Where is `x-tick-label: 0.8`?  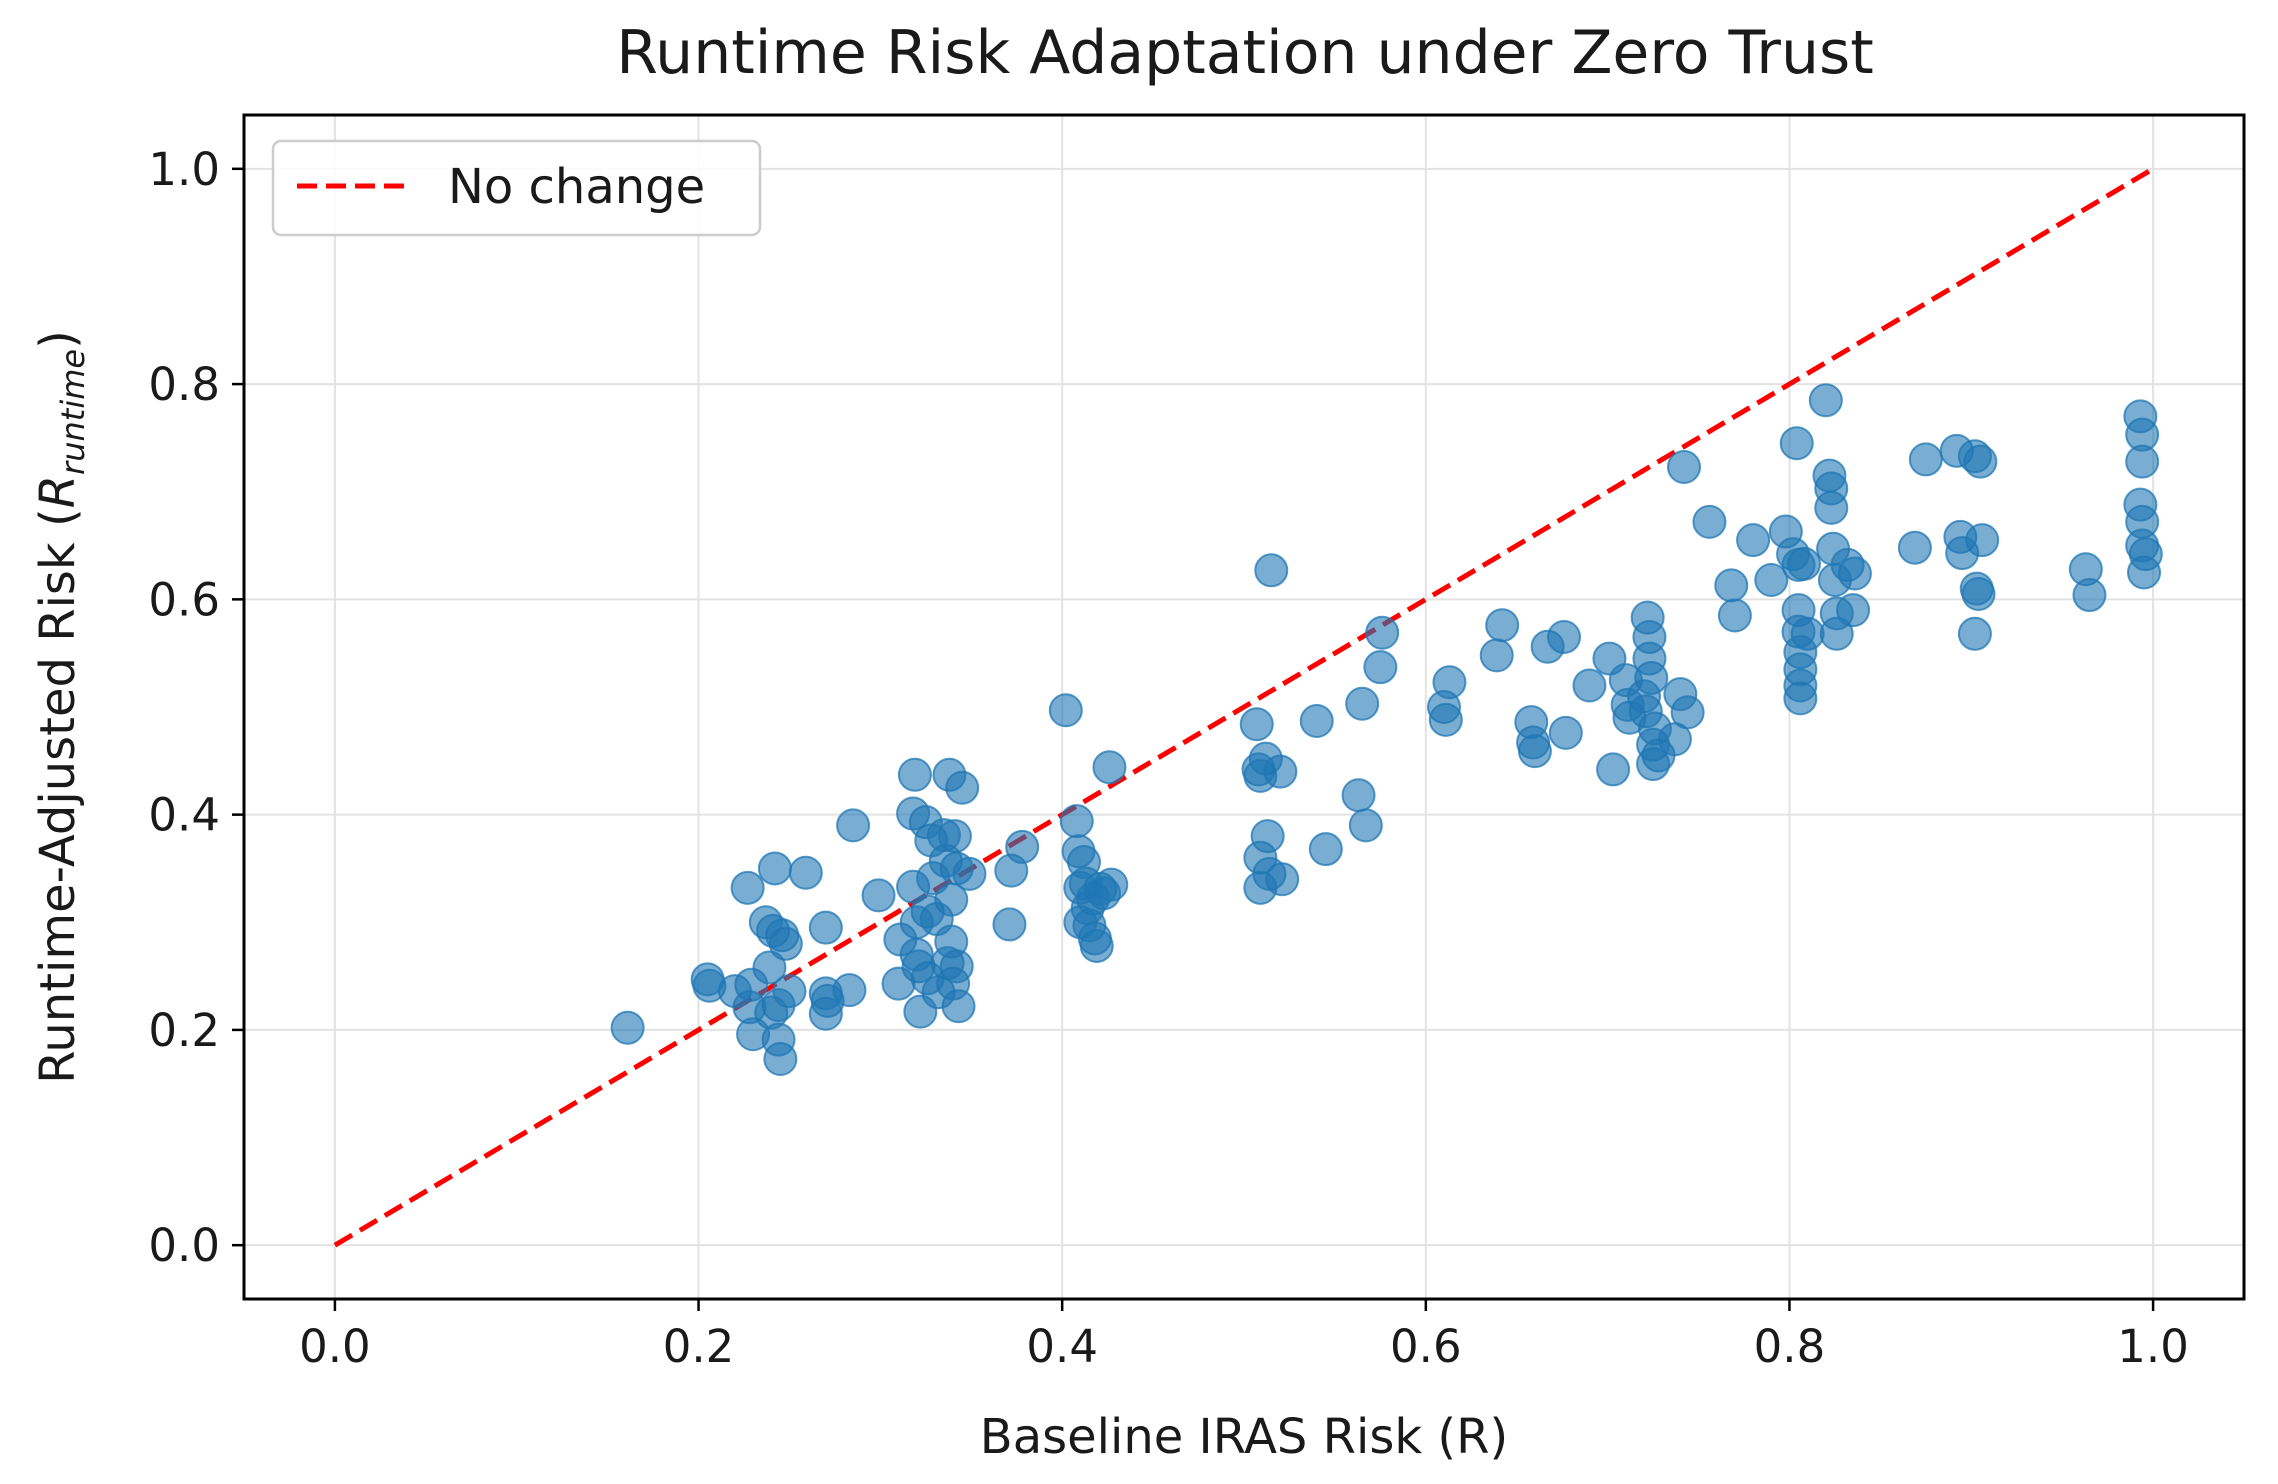
x-tick-label: 0.8 is located at coordinates (1790, 1346).